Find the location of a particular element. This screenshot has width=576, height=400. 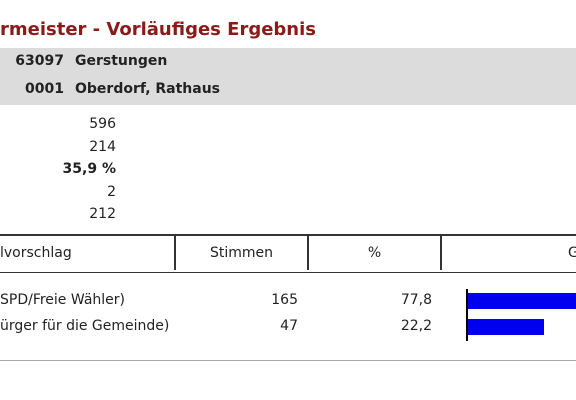

column-header: G is located at coordinates (572, 253).